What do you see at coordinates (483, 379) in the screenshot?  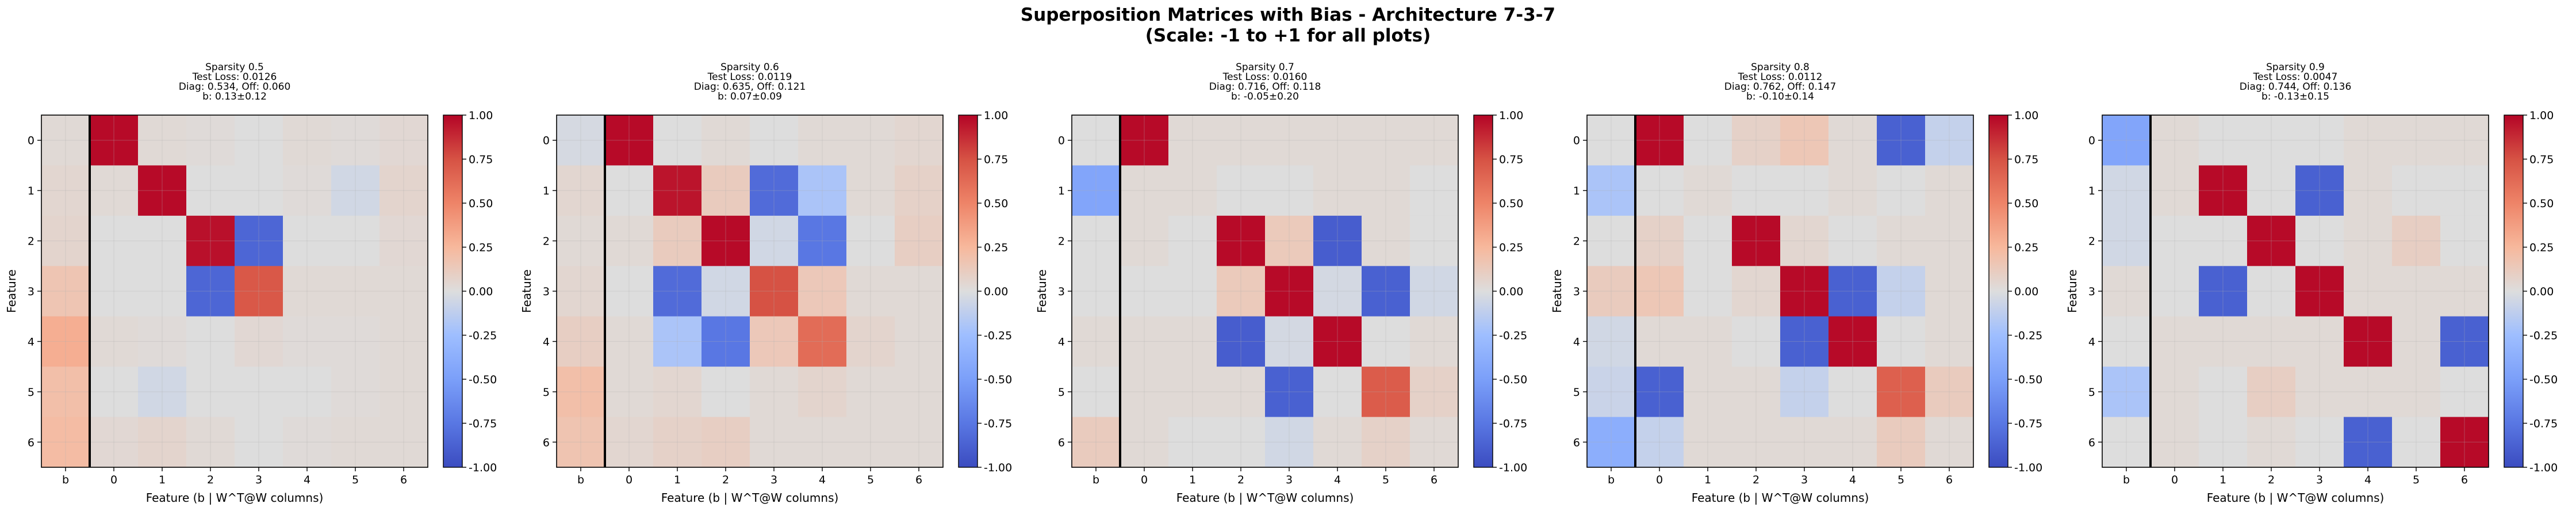 I see `panel-1-colorbar-tick-label: -0.50` at bounding box center [483, 379].